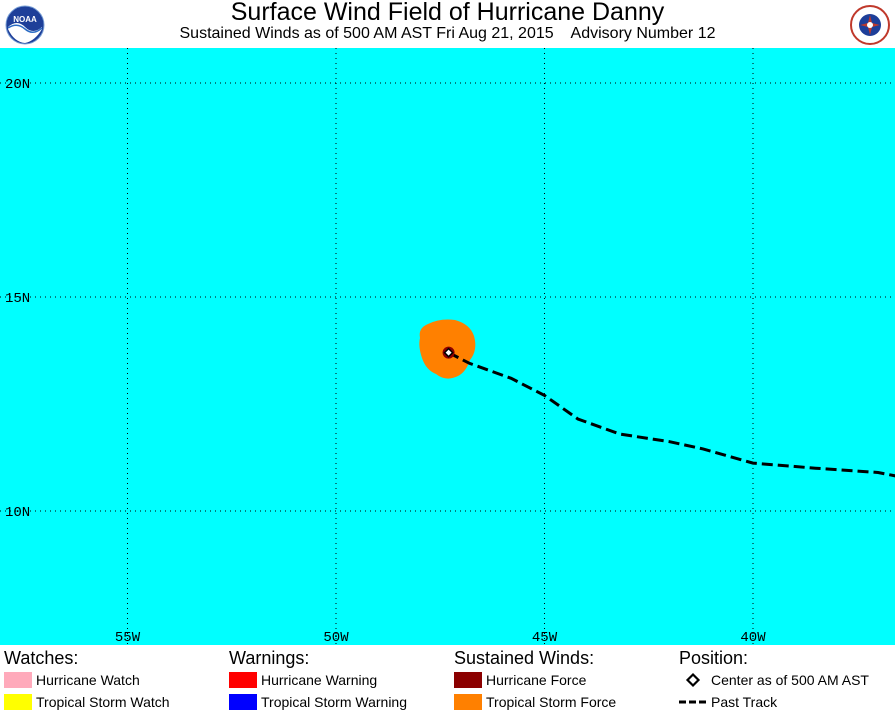  Describe the element at coordinates (714, 658) in the screenshot. I see `legend-position-heading: Position:` at that location.